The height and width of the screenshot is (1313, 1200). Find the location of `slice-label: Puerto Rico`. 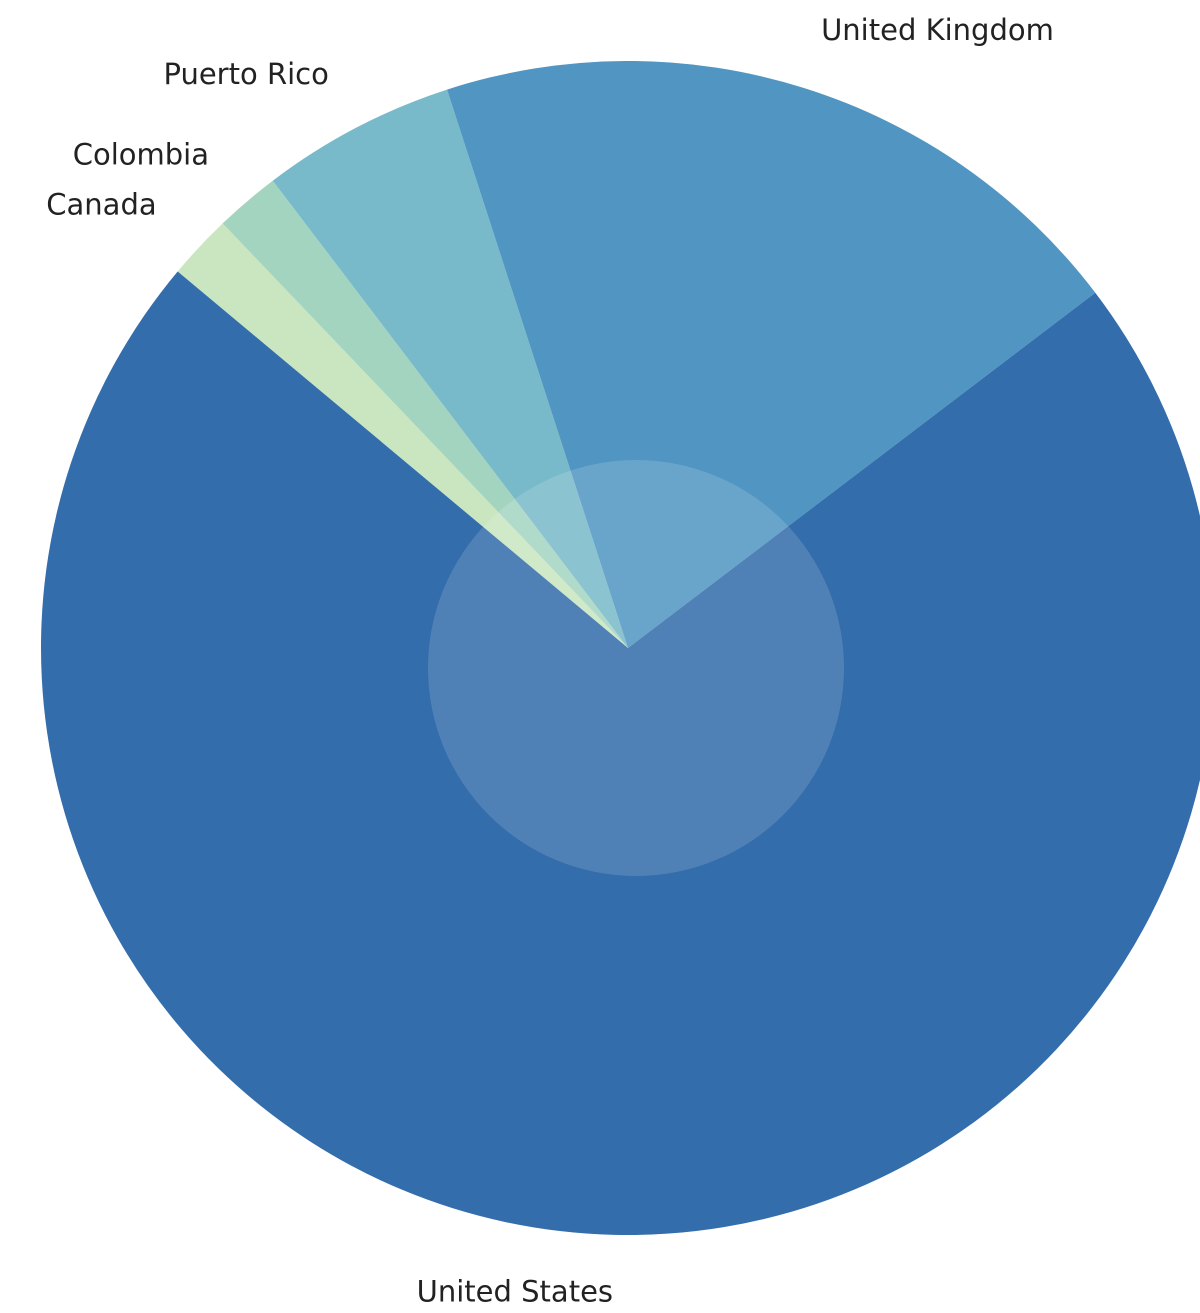

slice-label: Puerto Rico is located at coordinates (245, 74).